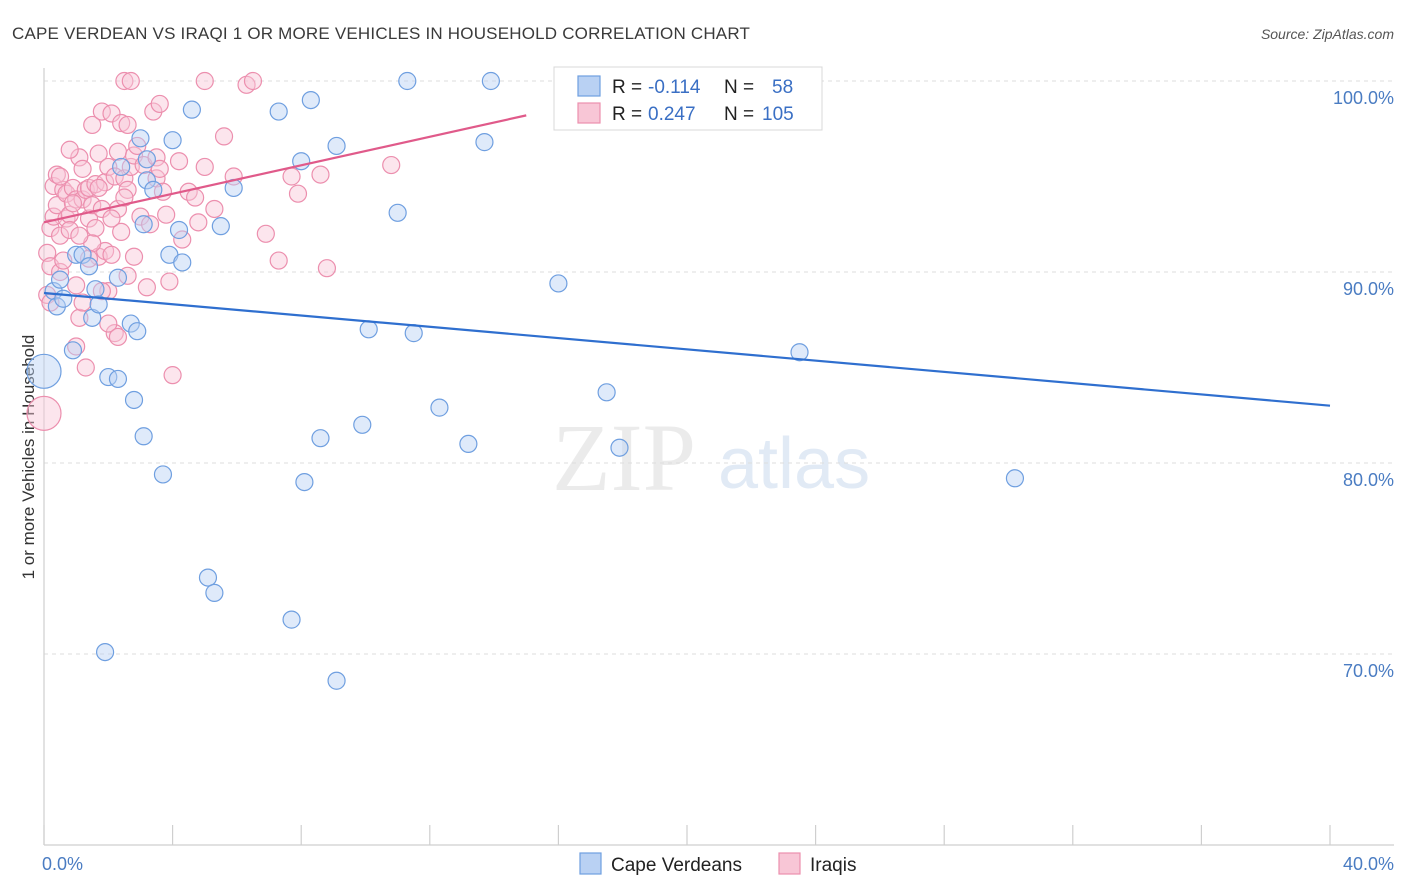 The width and height of the screenshot is (1406, 892). Describe the element at coordinates (1363, 98) in the screenshot. I see `y-tick-label-0: 100.0%` at that location.